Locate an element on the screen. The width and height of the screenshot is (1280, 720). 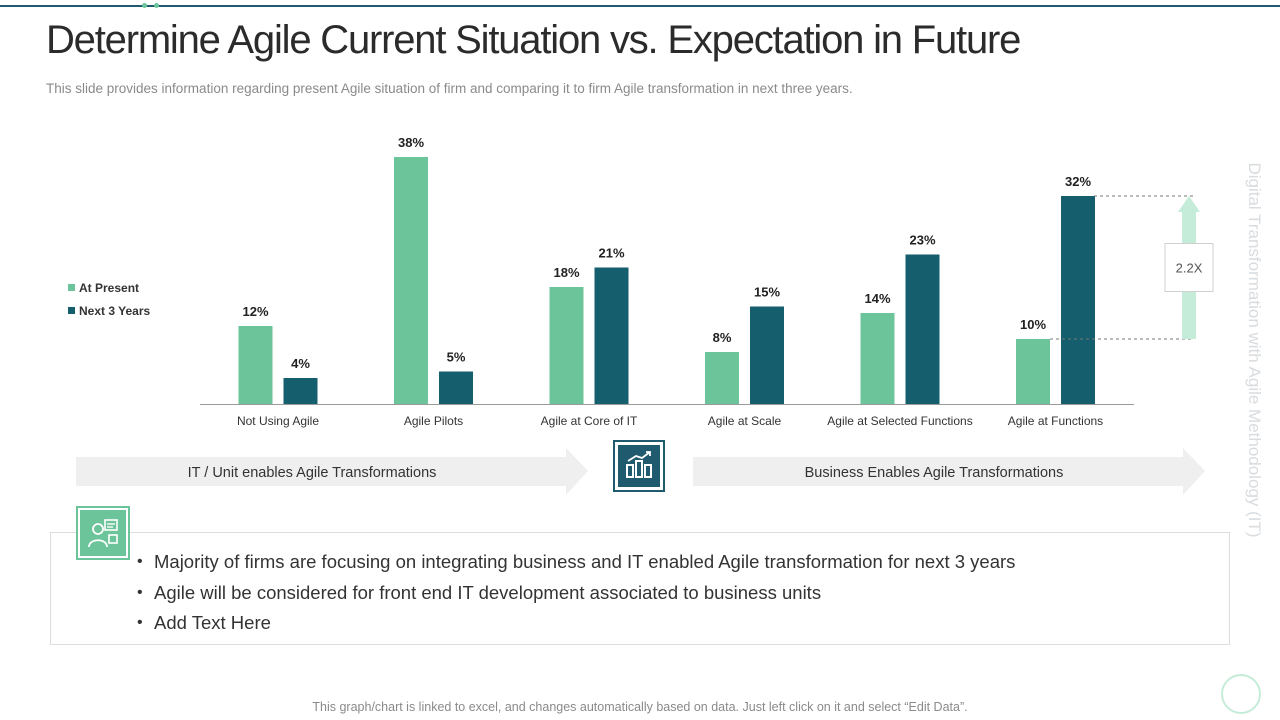
x-tick-label-not-using-agile: Not Using Agile is located at coordinates (278, 421).